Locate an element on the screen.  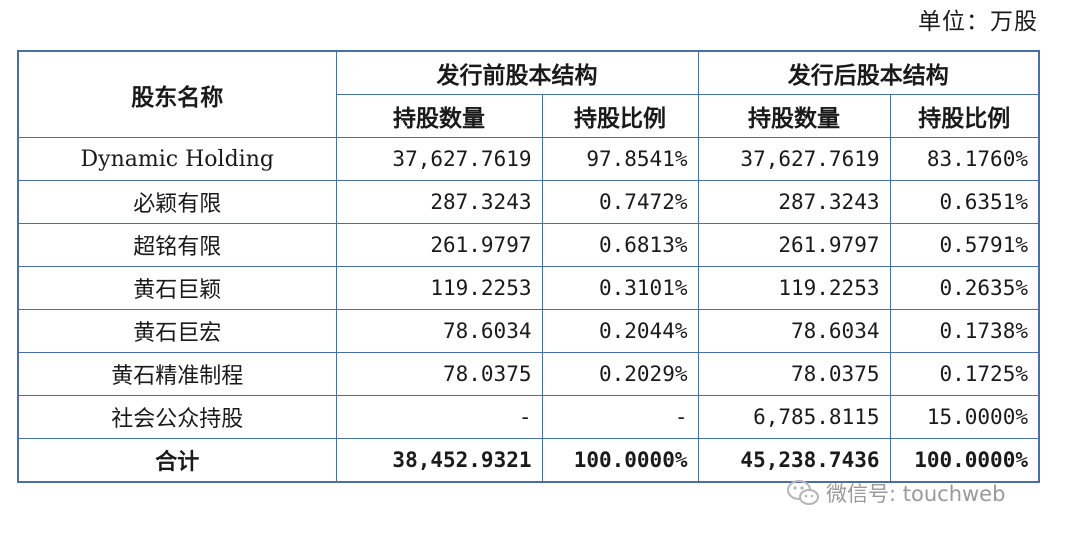
row-post-ratio: 15.0000% is located at coordinates (964, 417).